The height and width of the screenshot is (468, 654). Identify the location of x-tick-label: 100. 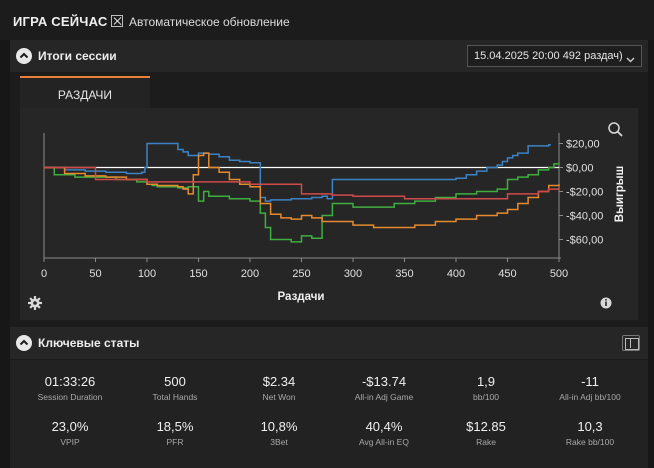
(147, 274).